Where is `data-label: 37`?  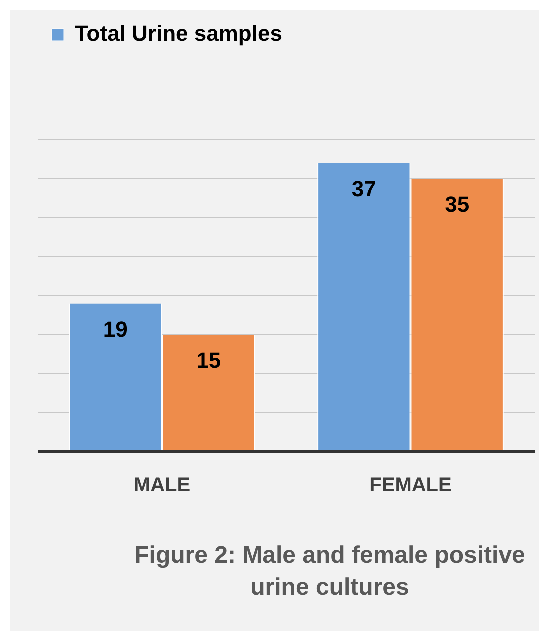
data-label: 37 is located at coordinates (364, 189).